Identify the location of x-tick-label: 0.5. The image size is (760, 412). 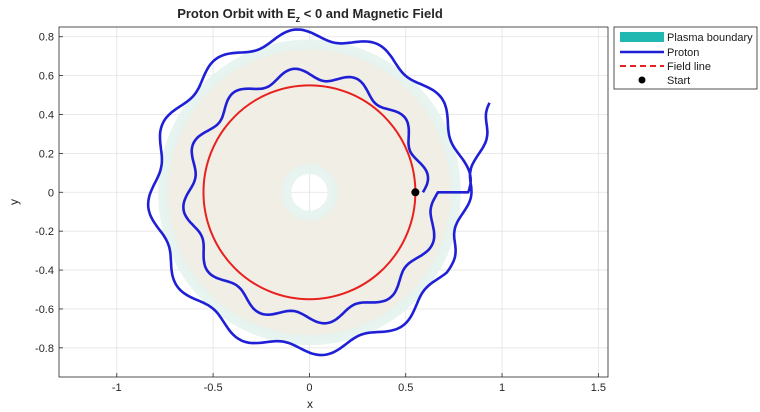
(405, 388).